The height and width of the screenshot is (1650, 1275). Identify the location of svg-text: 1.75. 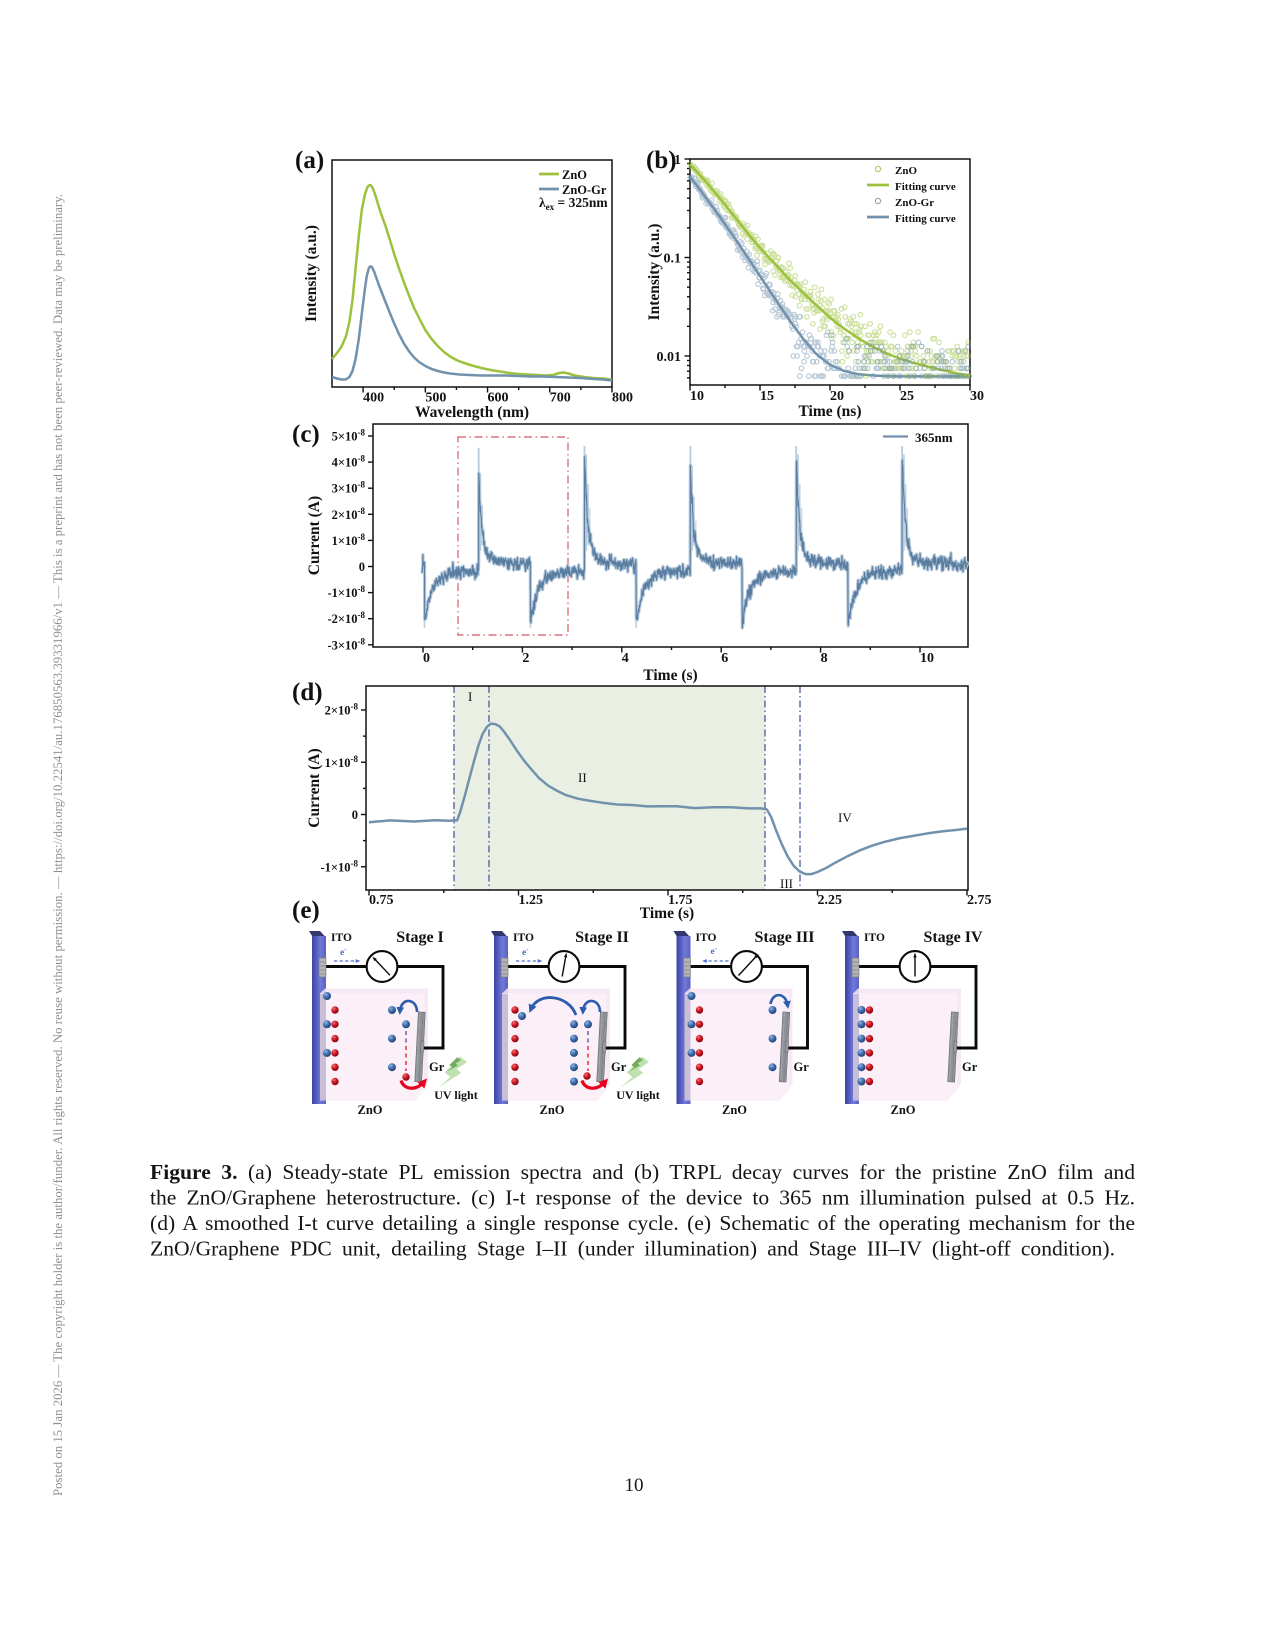
(680, 900).